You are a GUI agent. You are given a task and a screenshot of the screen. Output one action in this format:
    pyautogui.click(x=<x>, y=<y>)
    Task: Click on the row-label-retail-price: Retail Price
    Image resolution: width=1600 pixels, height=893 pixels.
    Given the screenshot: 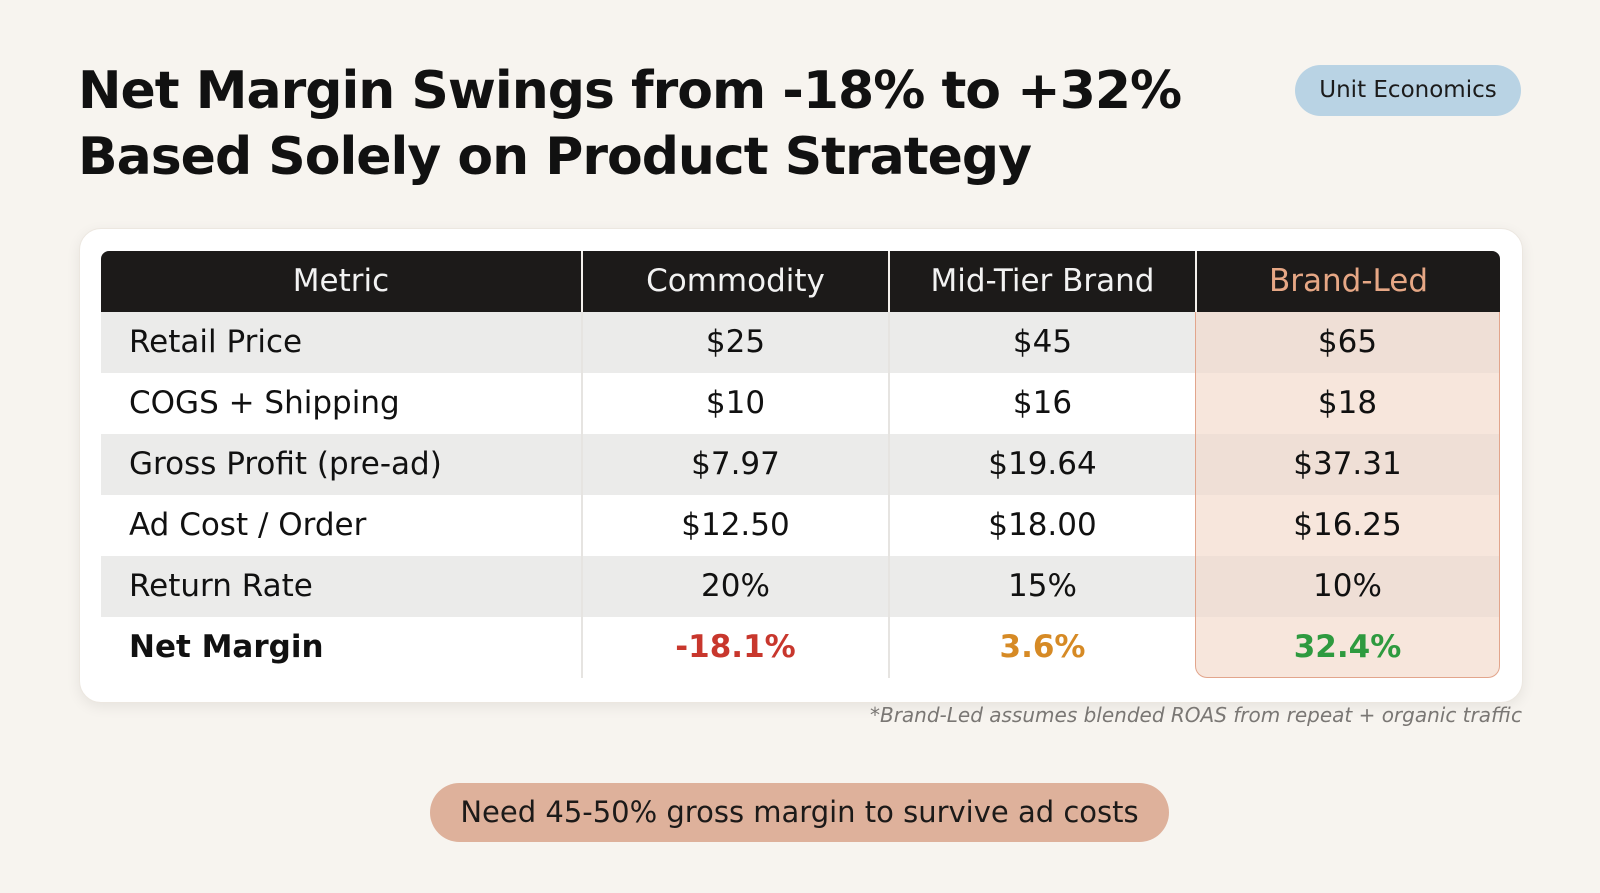 What is the action you would take?
    pyautogui.click(x=341, y=342)
    